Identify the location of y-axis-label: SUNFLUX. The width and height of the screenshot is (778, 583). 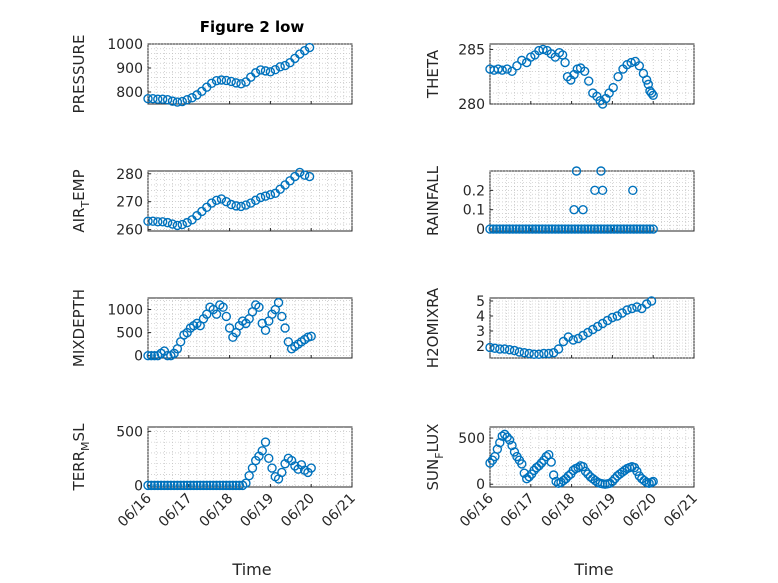
(435, 457).